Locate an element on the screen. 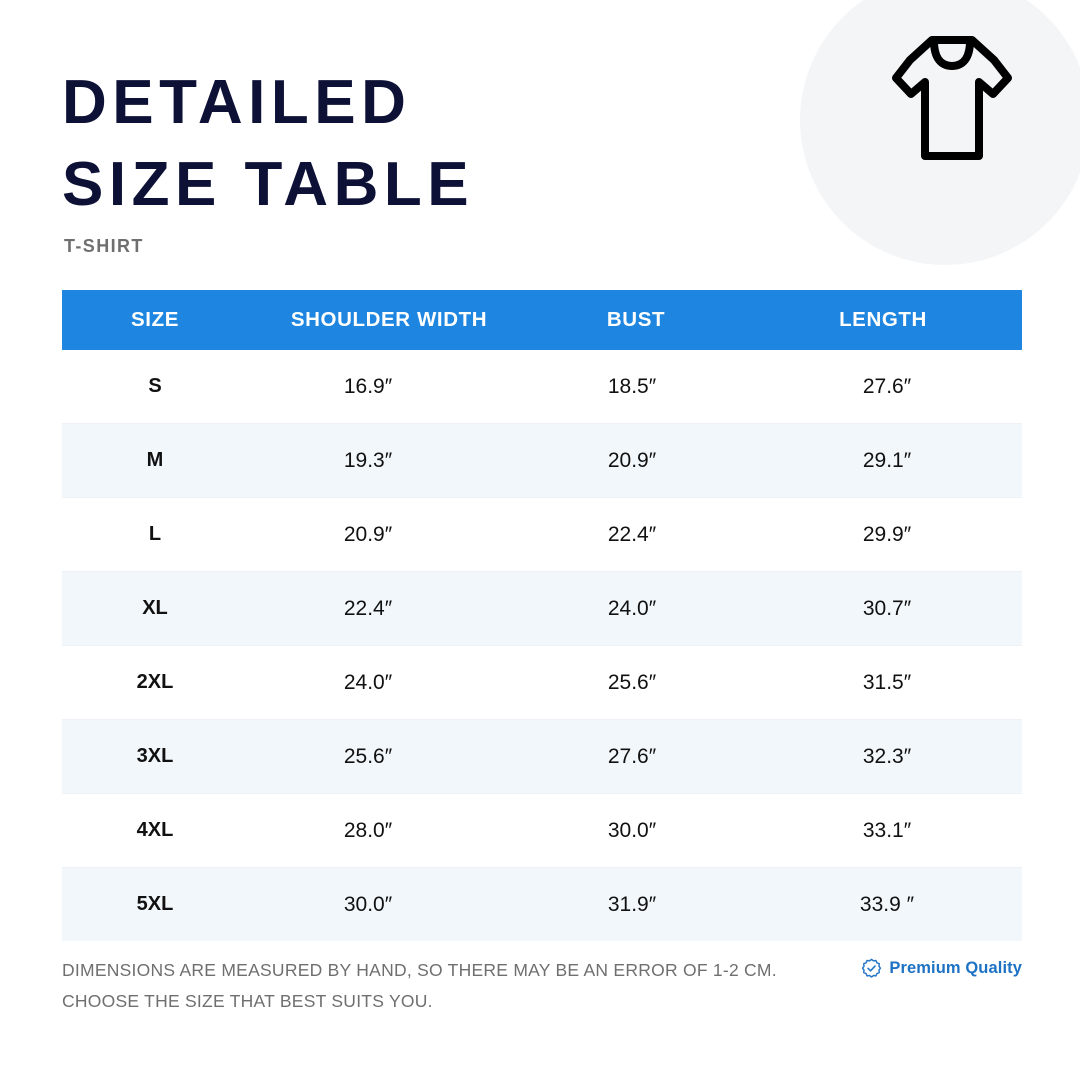 Image resolution: width=1080 pixels, height=1080 pixels. tshirt-icon is located at coordinates (952, 98).